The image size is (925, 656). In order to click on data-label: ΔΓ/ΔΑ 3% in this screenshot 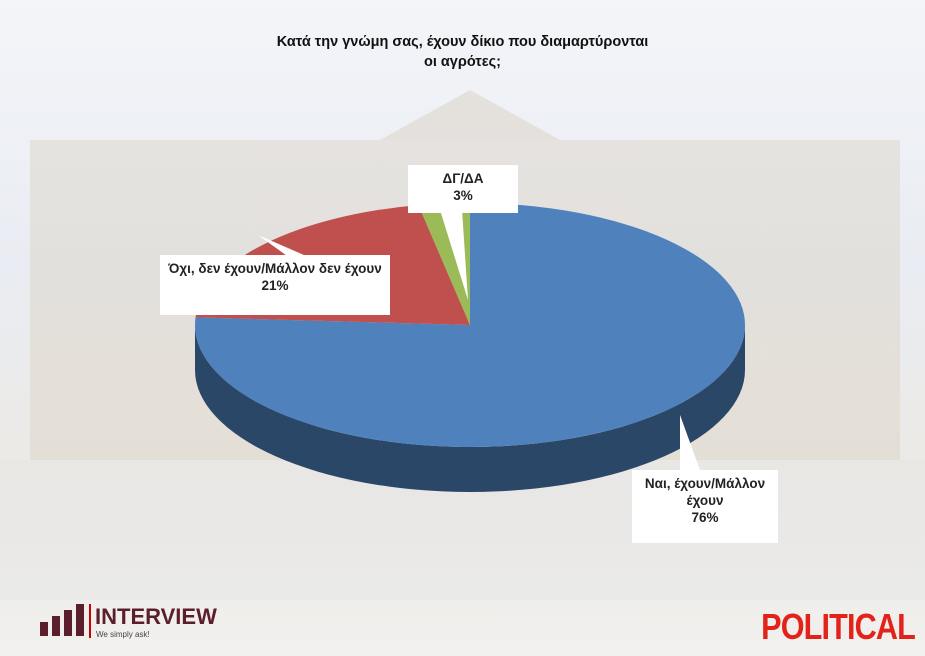, I will do `click(463, 189)`.